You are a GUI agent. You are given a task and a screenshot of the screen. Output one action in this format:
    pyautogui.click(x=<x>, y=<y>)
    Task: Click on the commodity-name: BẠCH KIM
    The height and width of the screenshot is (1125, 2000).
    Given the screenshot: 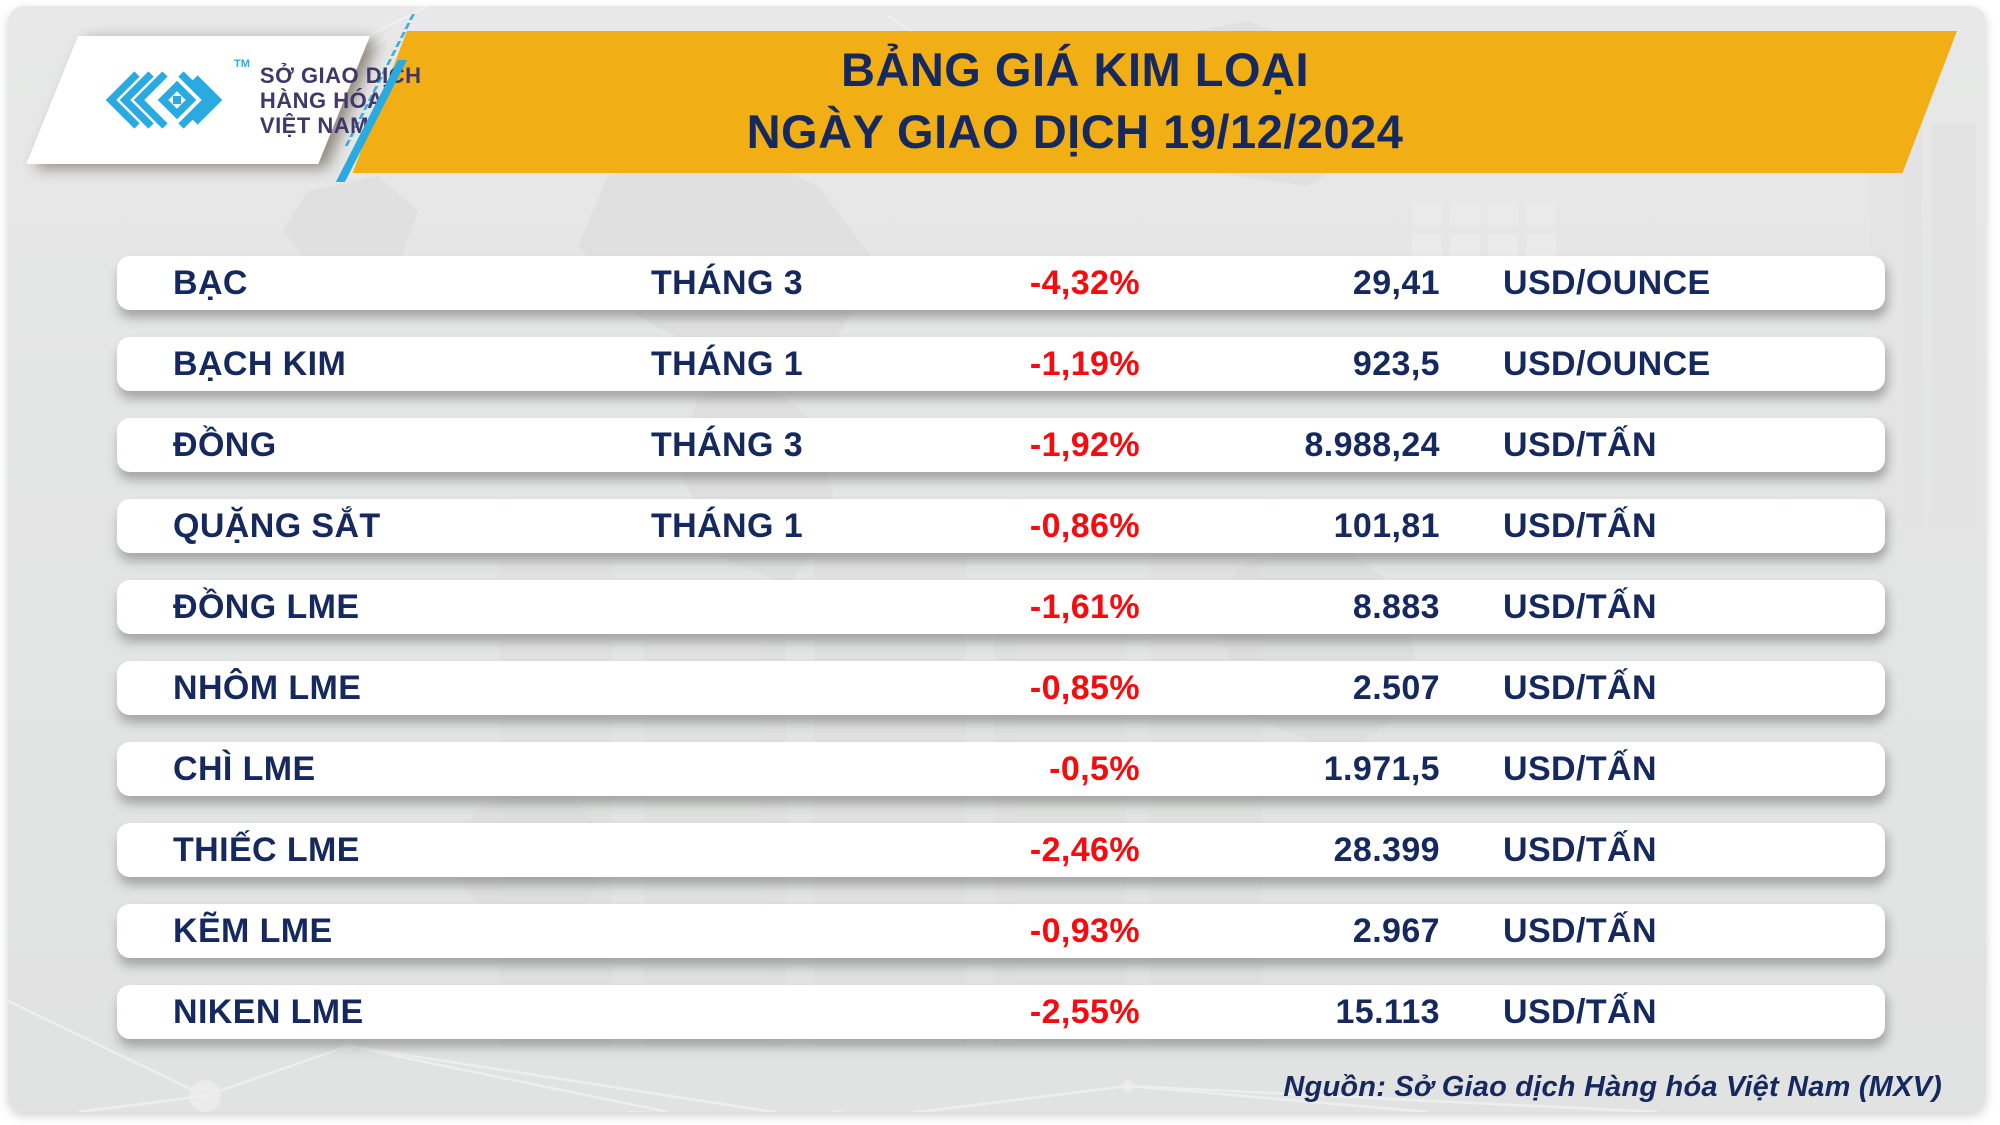 What is the action you would take?
    pyautogui.click(x=260, y=363)
    